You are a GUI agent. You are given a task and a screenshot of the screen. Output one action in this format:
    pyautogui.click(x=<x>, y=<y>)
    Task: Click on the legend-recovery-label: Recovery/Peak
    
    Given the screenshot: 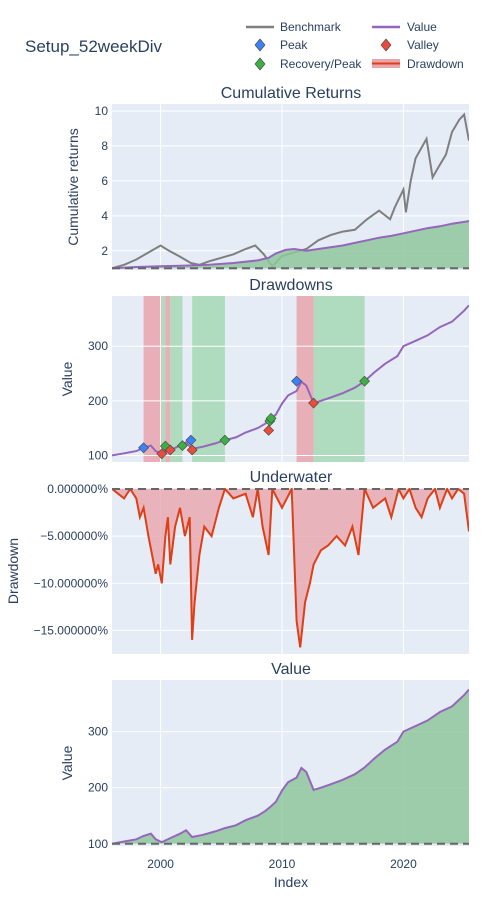 What is the action you would take?
    pyautogui.click(x=321, y=64)
    